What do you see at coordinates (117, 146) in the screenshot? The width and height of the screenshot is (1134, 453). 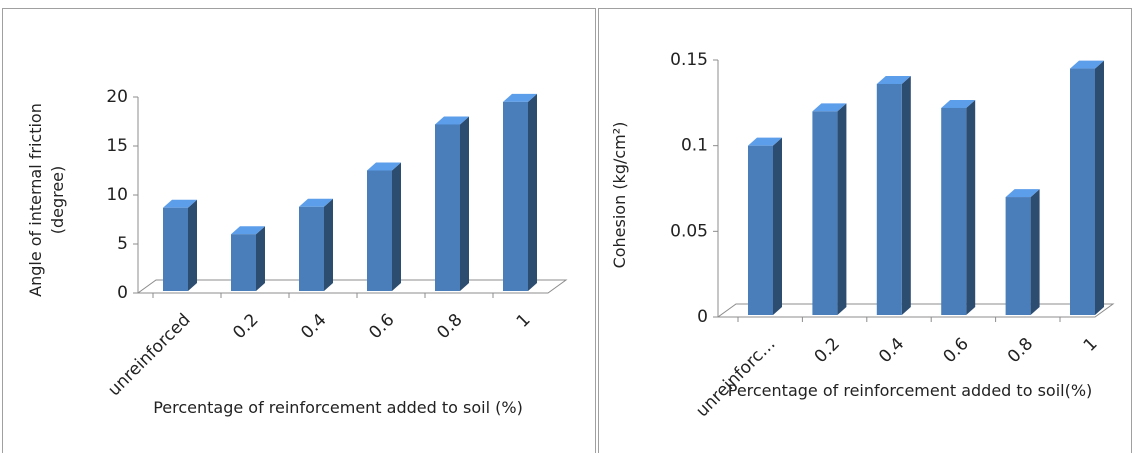 I see `y-tick-label: 15` at bounding box center [117, 146].